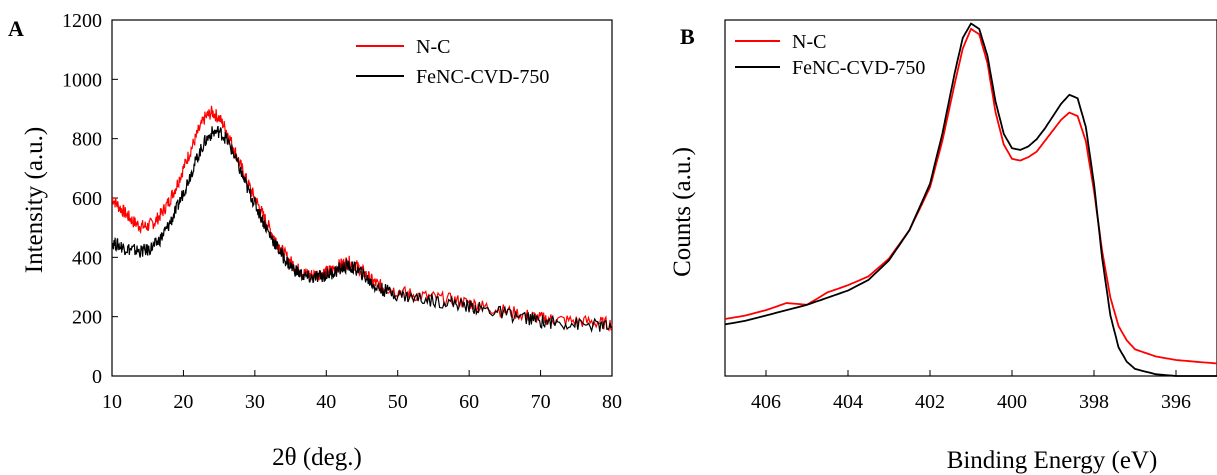  What do you see at coordinates (452, 62) in the screenshot?
I see `panel-a-legend: N-C FeNC-CVD-750` at bounding box center [452, 62].